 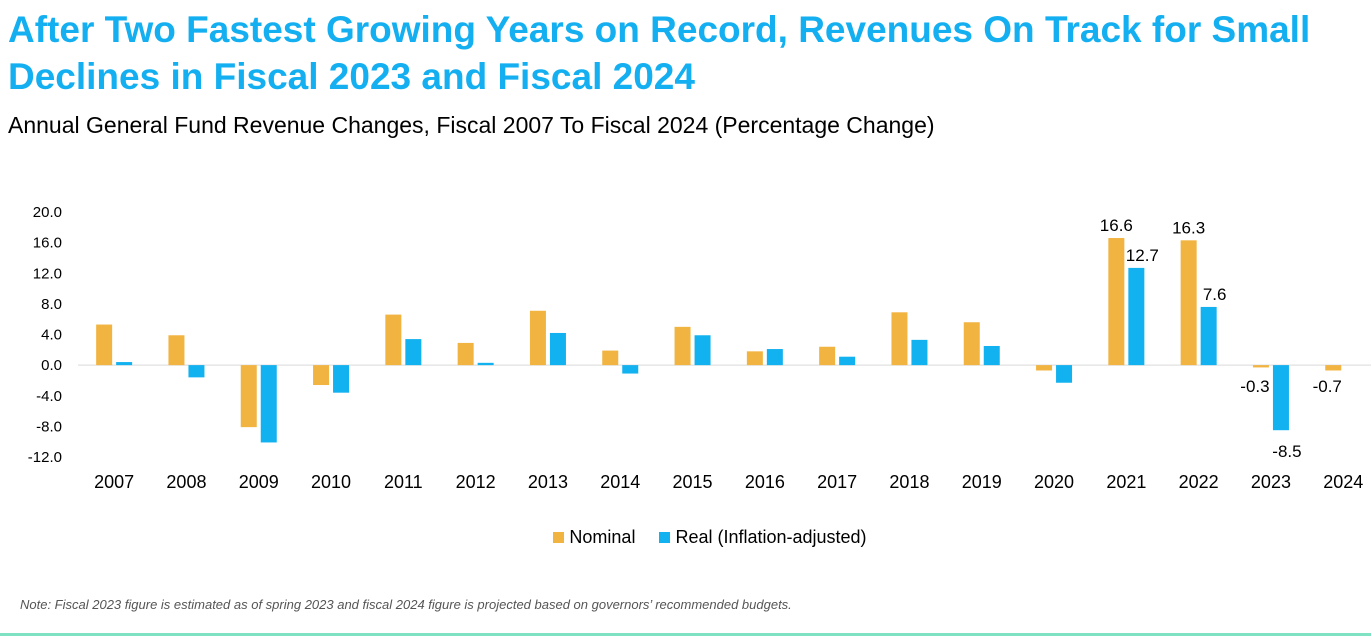 What do you see at coordinates (49, 426) in the screenshot?
I see `y-tick-label: -8.0` at bounding box center [49, 426].